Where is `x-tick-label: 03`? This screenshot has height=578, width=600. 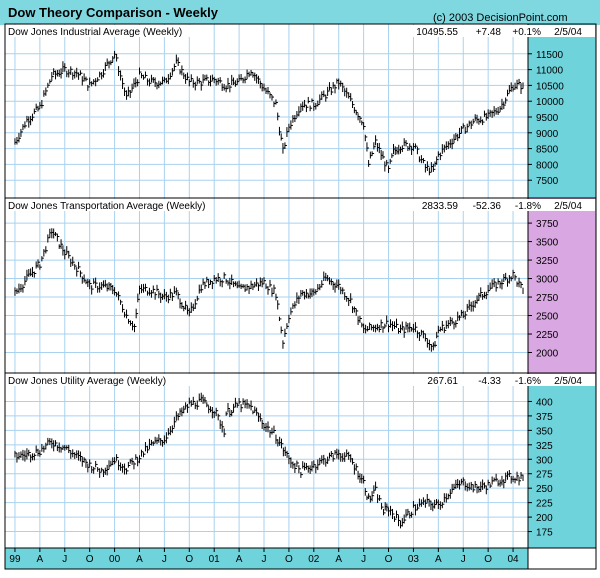 x-tick-label: 03 is located at coordinates (414, 559).